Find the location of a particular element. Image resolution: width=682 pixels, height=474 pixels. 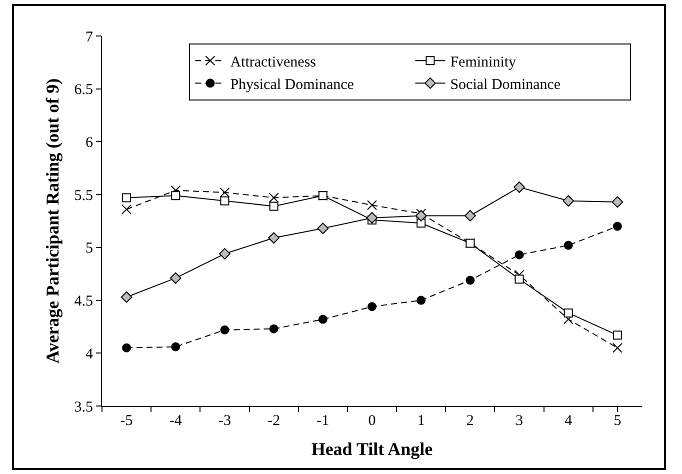

x-tick-label: -4 is located at coordinates (175, 421).